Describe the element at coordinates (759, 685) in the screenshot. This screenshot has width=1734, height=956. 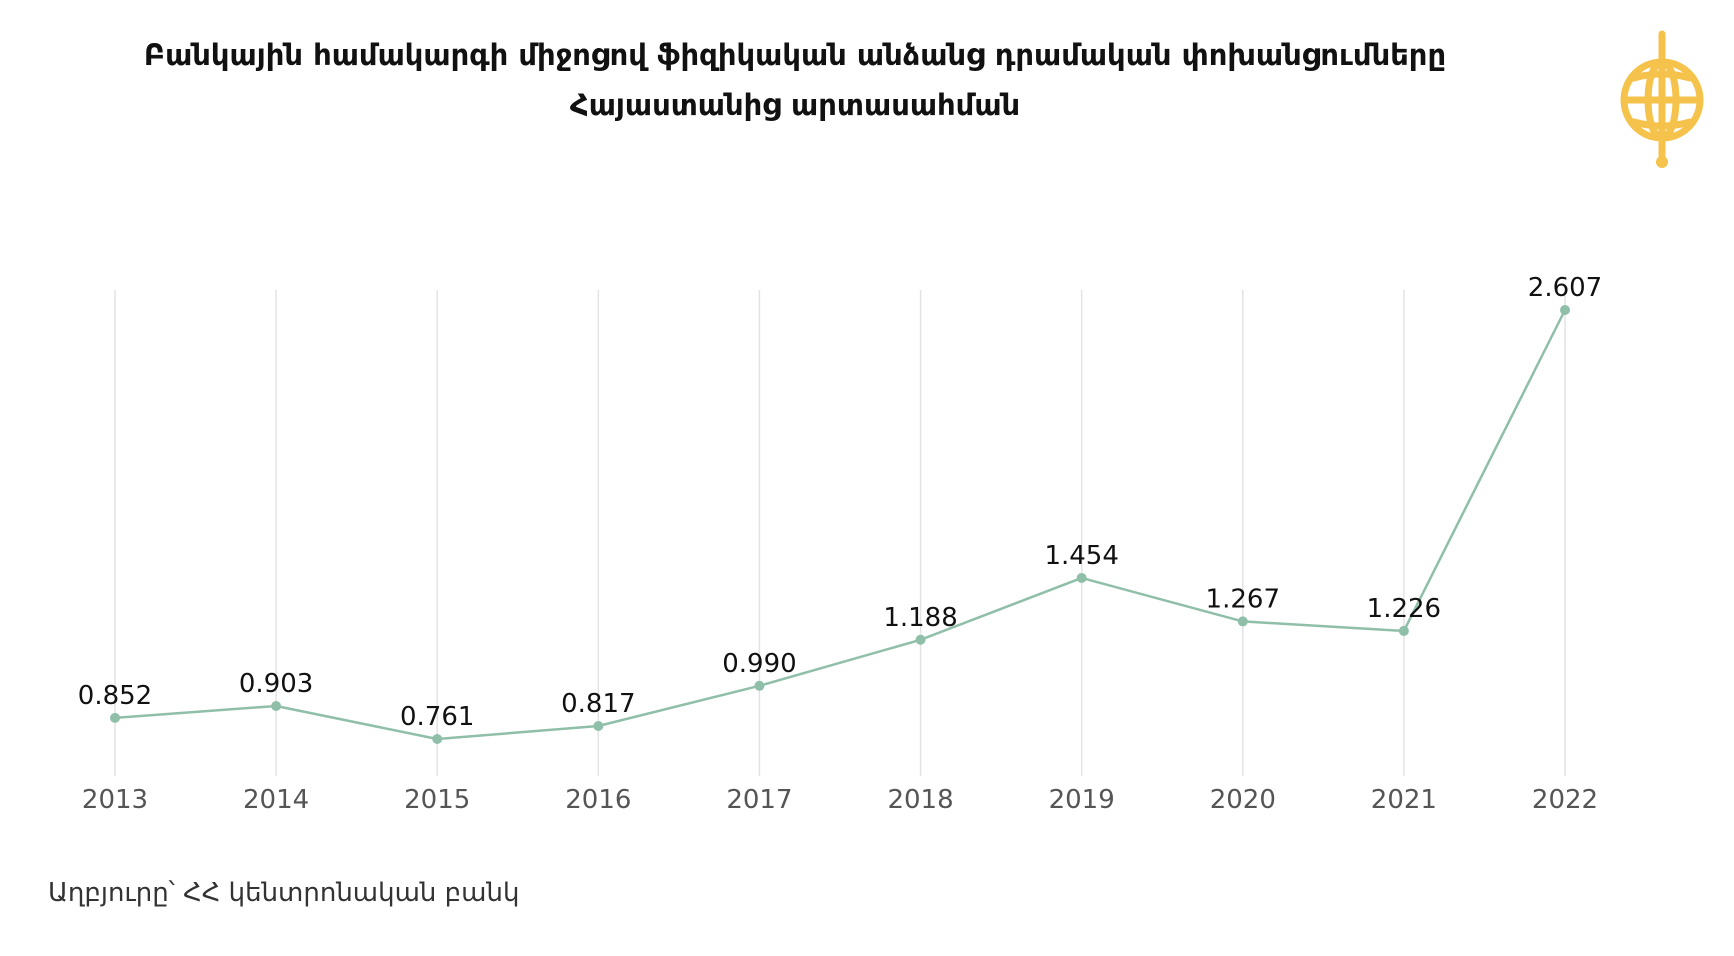
I see `data-point-2017` at that location.